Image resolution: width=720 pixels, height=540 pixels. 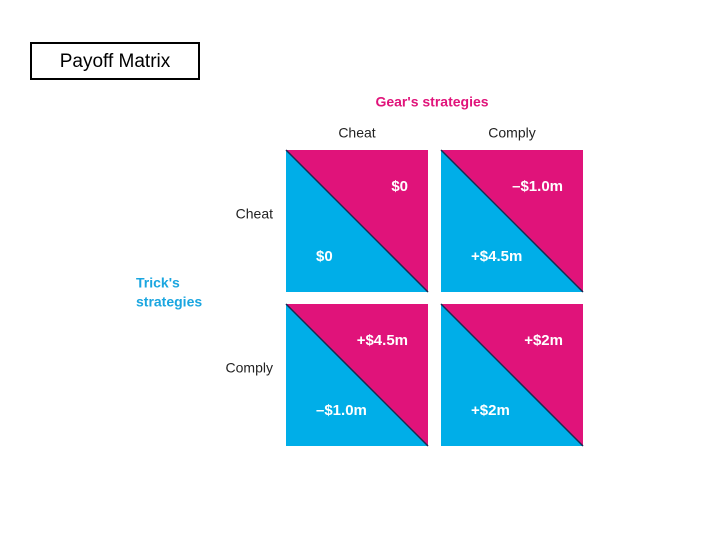 I want to click on column-header: Gear's strategies, so click(x=431, y=102).